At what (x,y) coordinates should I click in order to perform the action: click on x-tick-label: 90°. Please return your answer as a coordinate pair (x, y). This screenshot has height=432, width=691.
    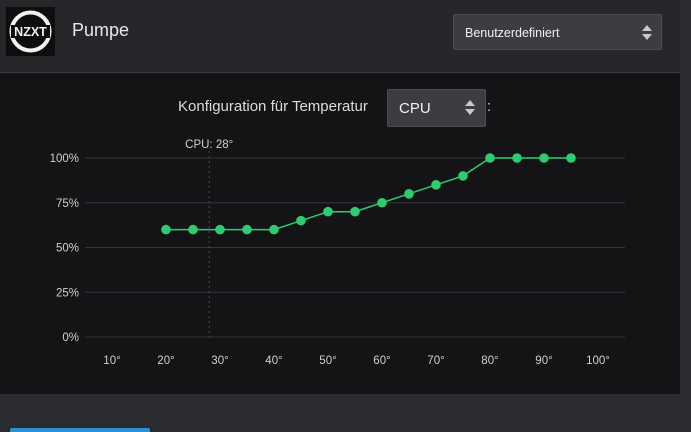
    Looking at the image, I should click on (543, 361).